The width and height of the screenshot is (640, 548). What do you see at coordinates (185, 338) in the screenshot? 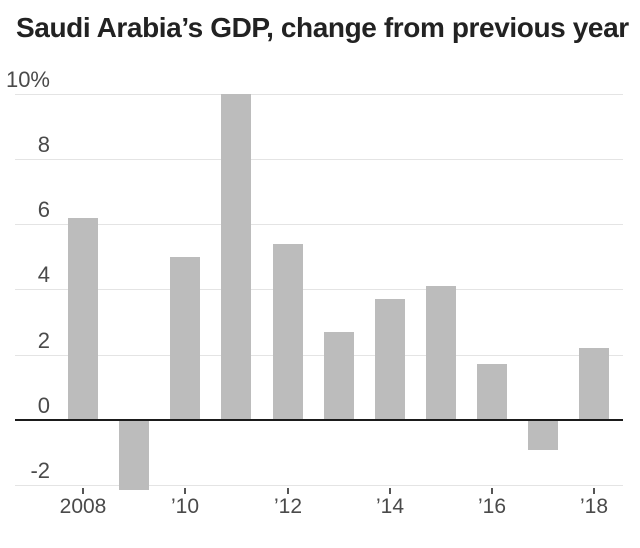
I see `bar-2010` at bounding box center [185, 338].